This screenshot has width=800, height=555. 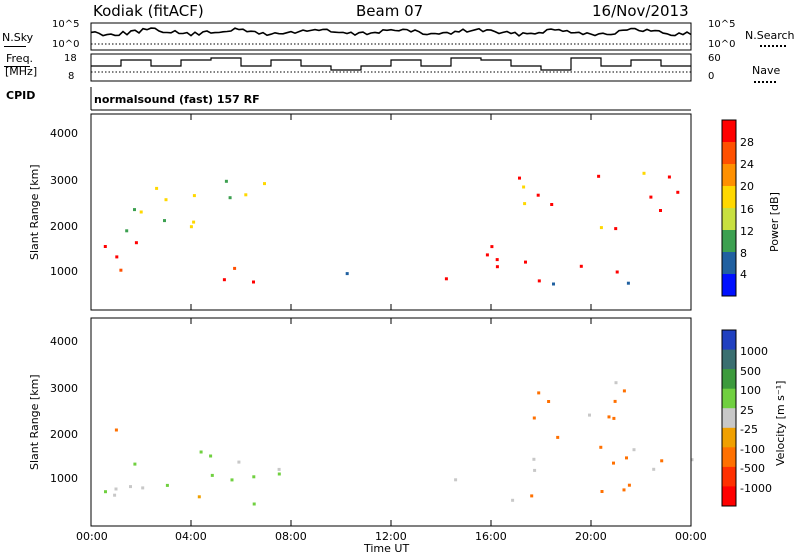 What do you see at coordinates (691, 536) in the screenshot?
I see `xtick-2400: 00:00` at bounding box center [691, 536].